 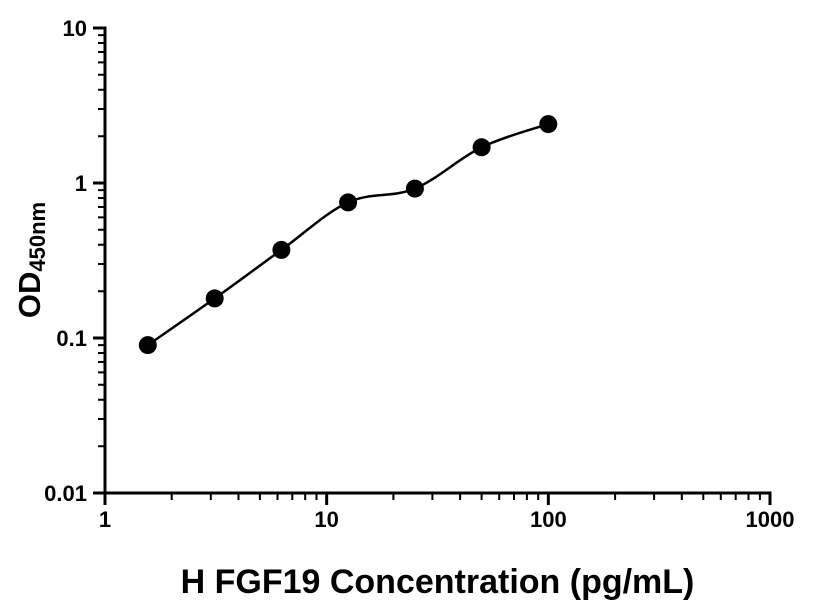 I want to click on y-tick-label: 0.01, so click(x=65, y=493).